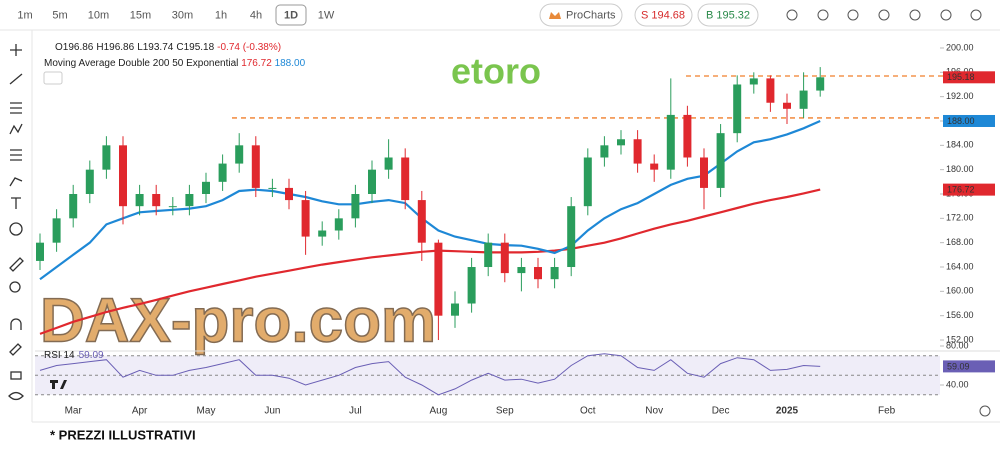 Image resolution: width=1000 pixels, height=449 pixels. I want to click on sell-button, so click(663, 15).